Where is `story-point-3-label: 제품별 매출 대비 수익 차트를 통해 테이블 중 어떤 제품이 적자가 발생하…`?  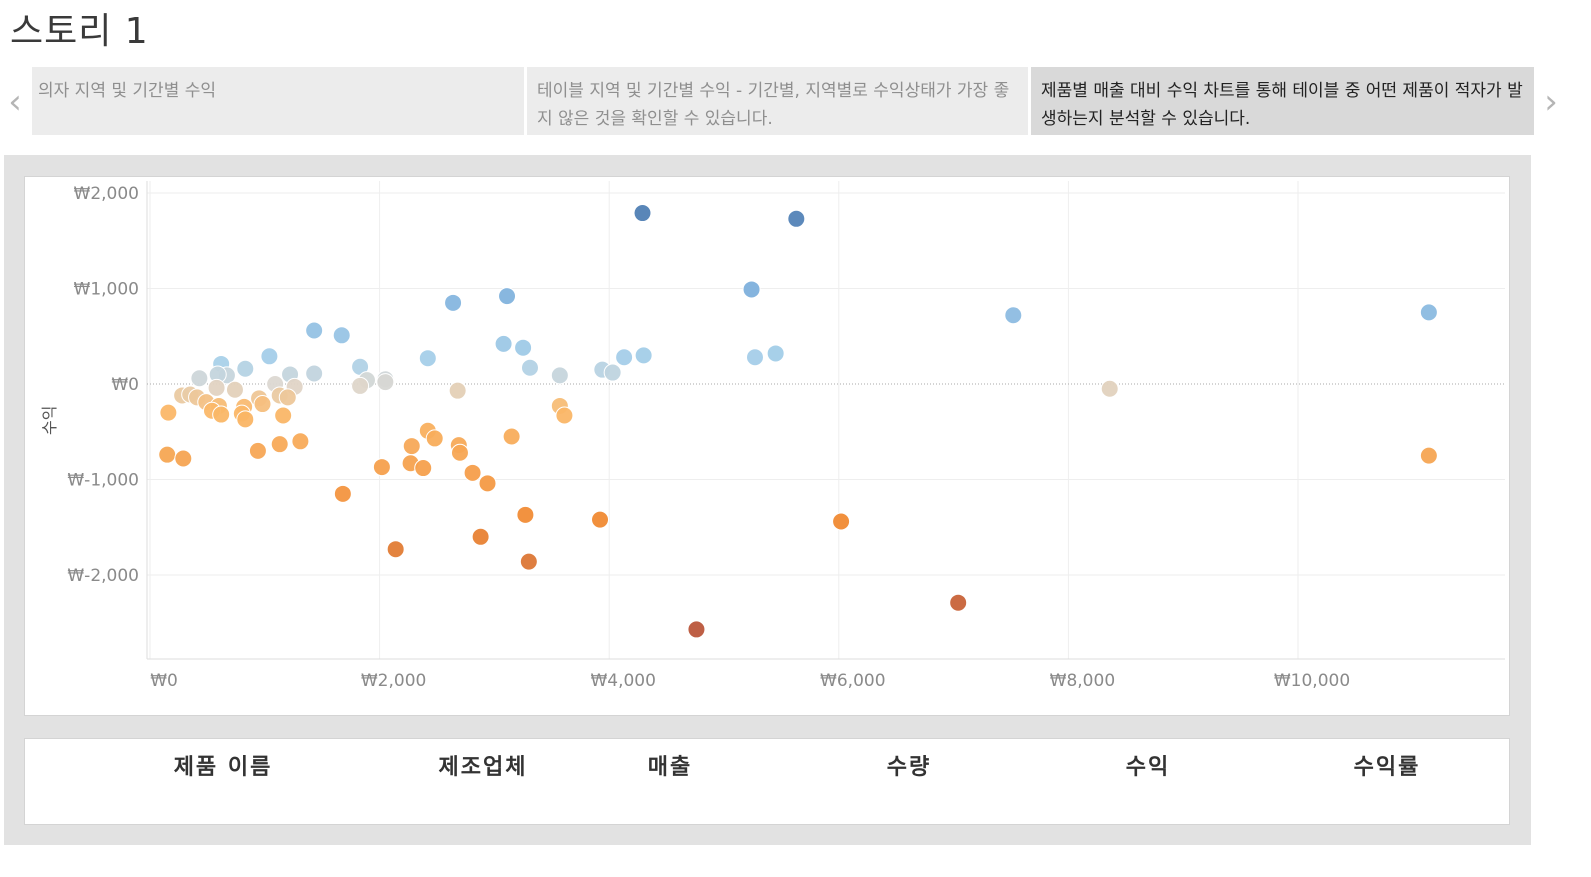
story-point-3-label: 제품별 매출 대비 수익 차트를 통해 테이블 중 어떤 제품이 적자가 발생하… is located at coordinates (1282, 105).